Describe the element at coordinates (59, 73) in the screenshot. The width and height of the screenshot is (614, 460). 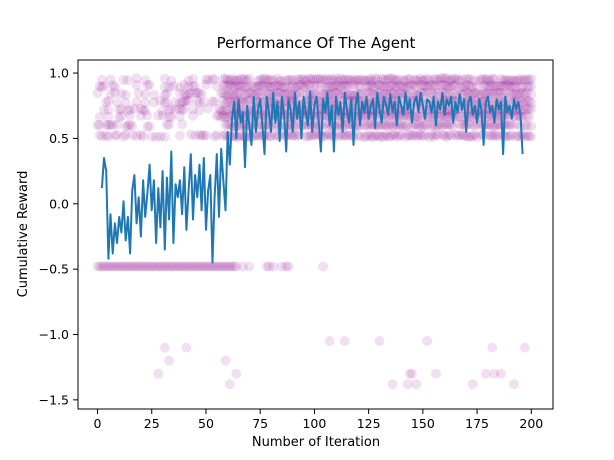
I see `y-tick-label: 1.0` at that location.